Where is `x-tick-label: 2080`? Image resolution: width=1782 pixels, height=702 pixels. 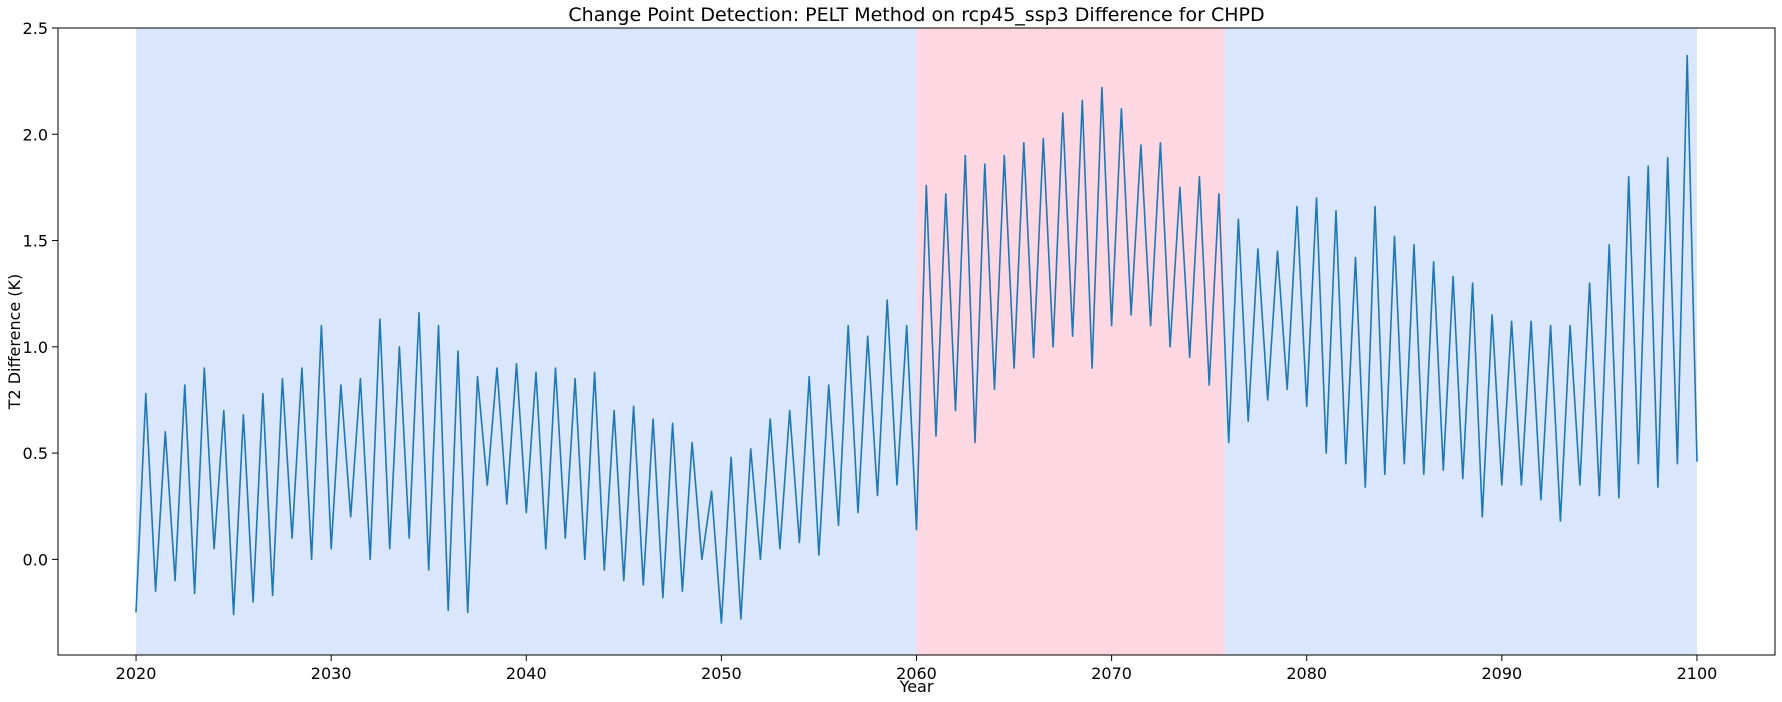
x-tick-label: 2080 is located at coordinates (1306, 673).